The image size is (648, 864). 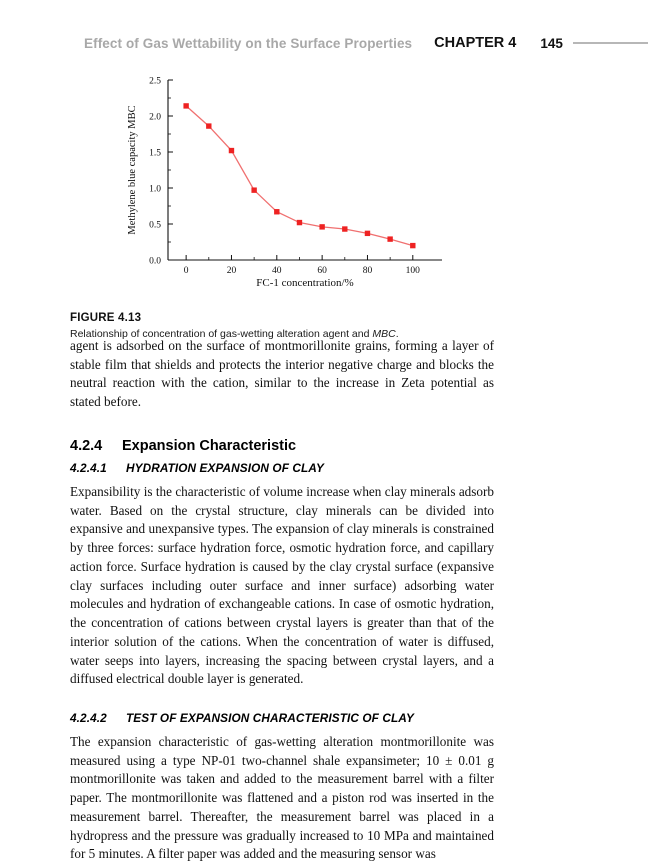 What do you see at coordinates (86, 445) in the screenshot?
I see `heading-number: 4.2.4` at bounding box center [86, 445].